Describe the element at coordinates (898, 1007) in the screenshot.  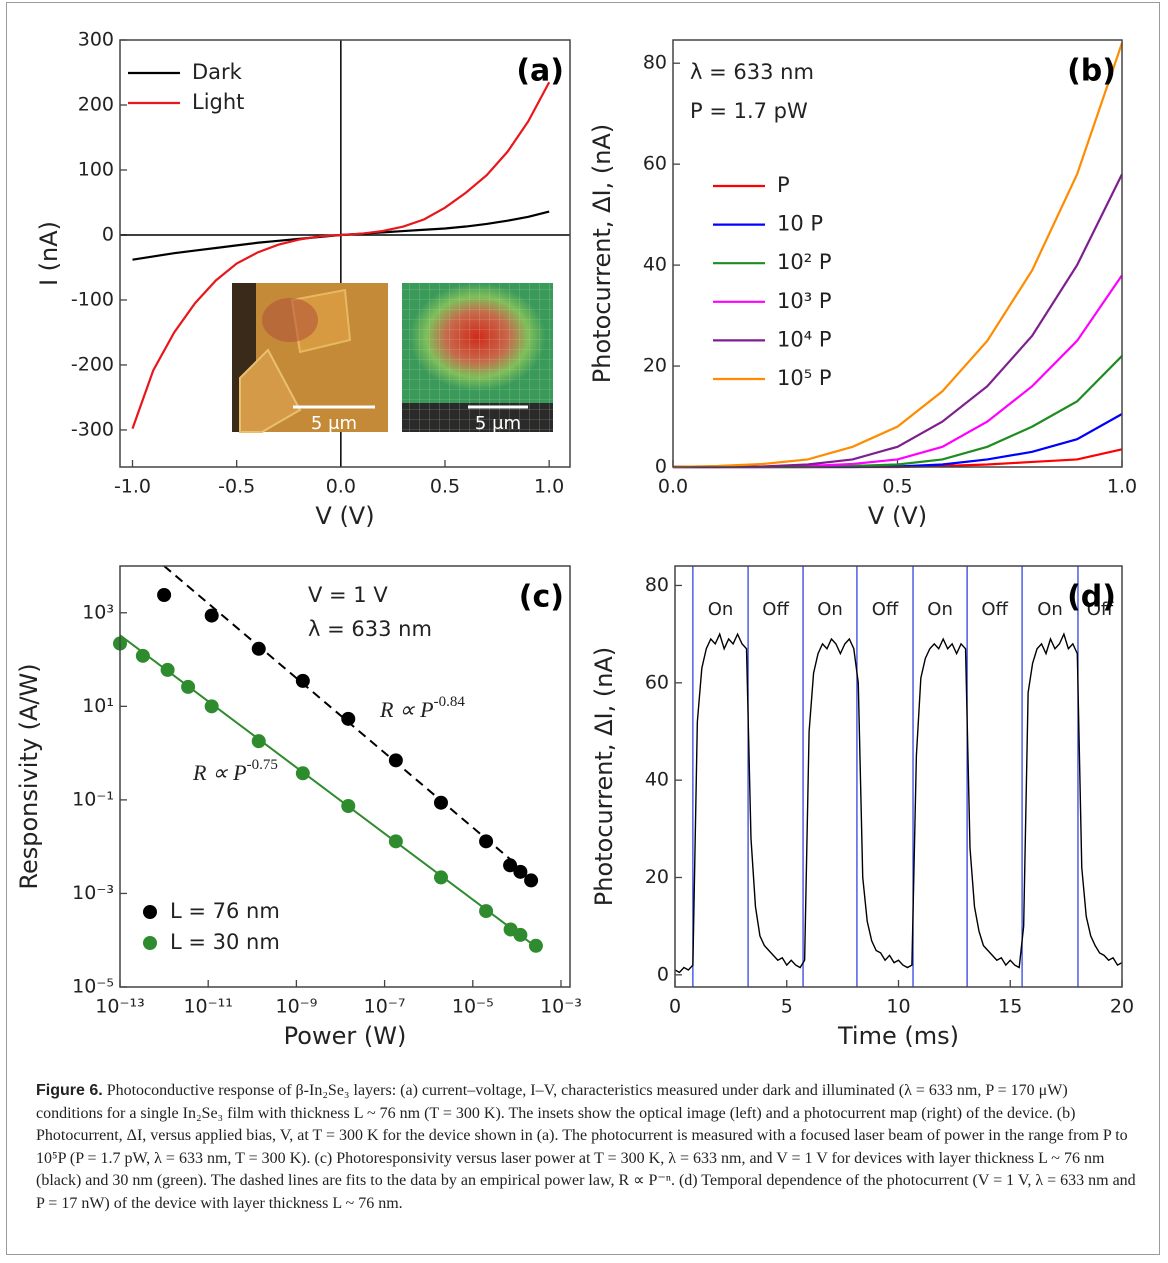
I see `x-tick-label: 10` at that location.